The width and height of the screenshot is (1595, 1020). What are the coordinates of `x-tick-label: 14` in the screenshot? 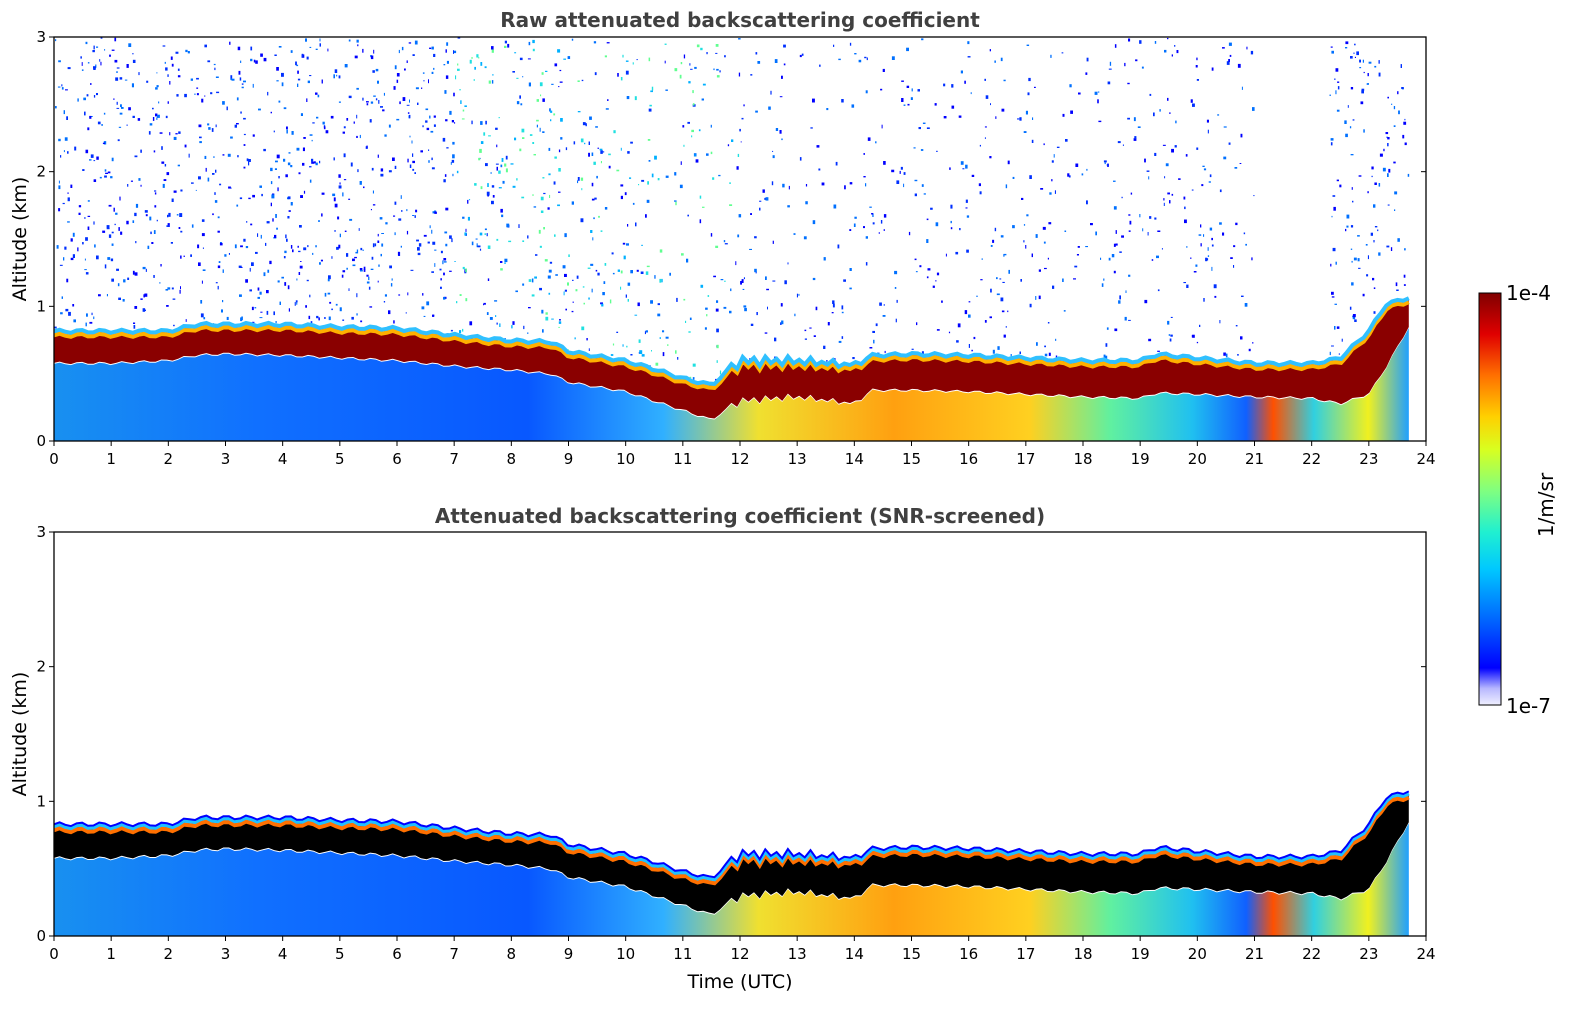 It's located at (854, 954).